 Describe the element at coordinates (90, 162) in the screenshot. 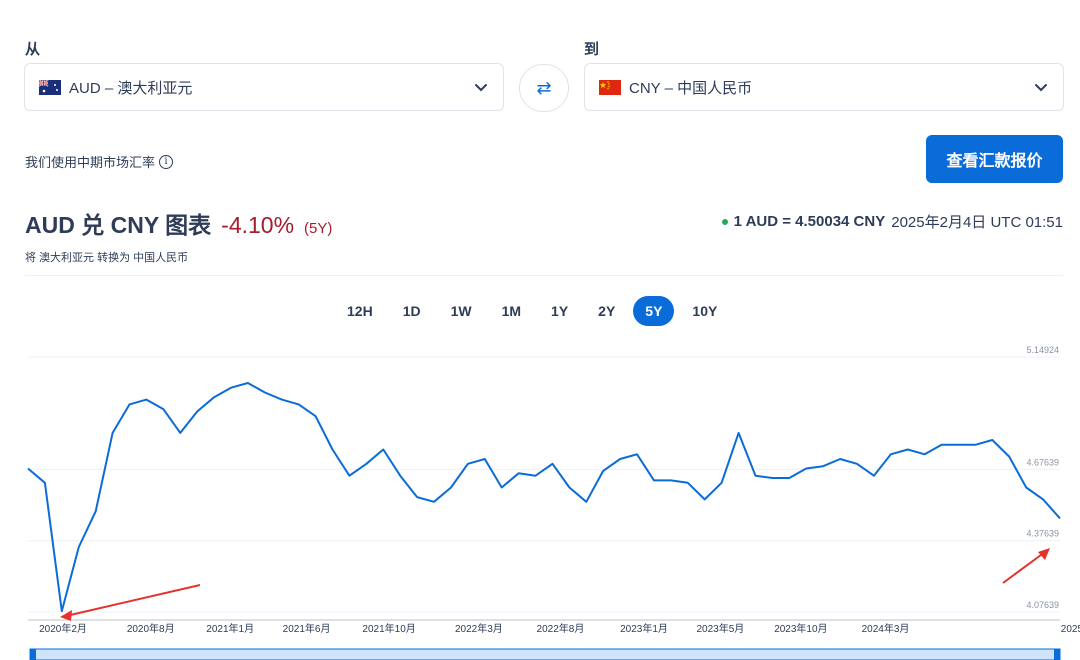

I see `mid-market-text: 我们使用中期市场汇率` at that location.